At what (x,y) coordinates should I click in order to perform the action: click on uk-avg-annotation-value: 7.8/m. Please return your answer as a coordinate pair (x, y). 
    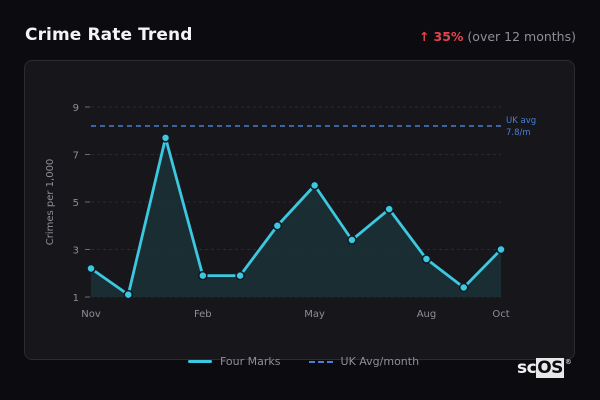
    Looking at the image, I should click on (518, 133).